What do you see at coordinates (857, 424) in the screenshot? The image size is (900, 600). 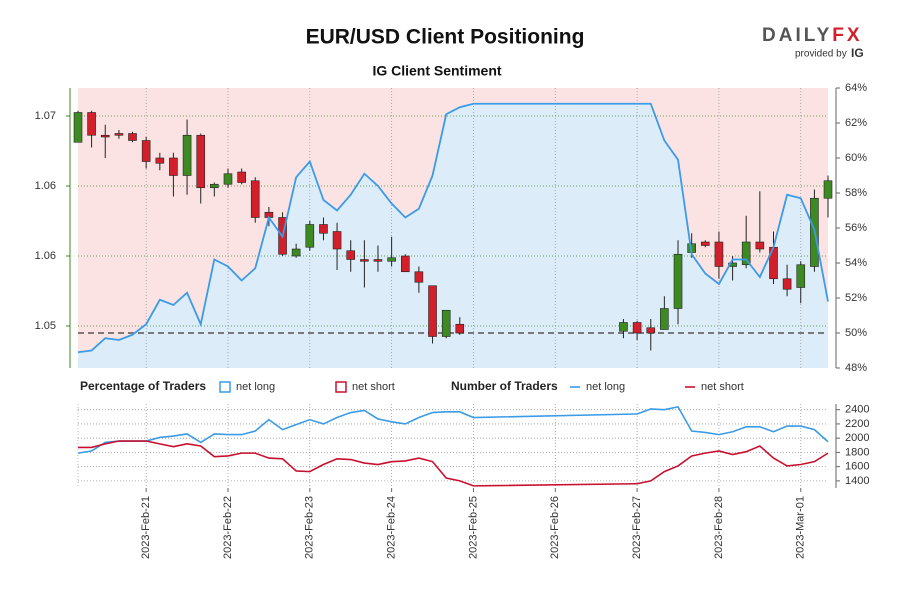 I see `y-tick-label: 2200` at bounding box center [857, 424].